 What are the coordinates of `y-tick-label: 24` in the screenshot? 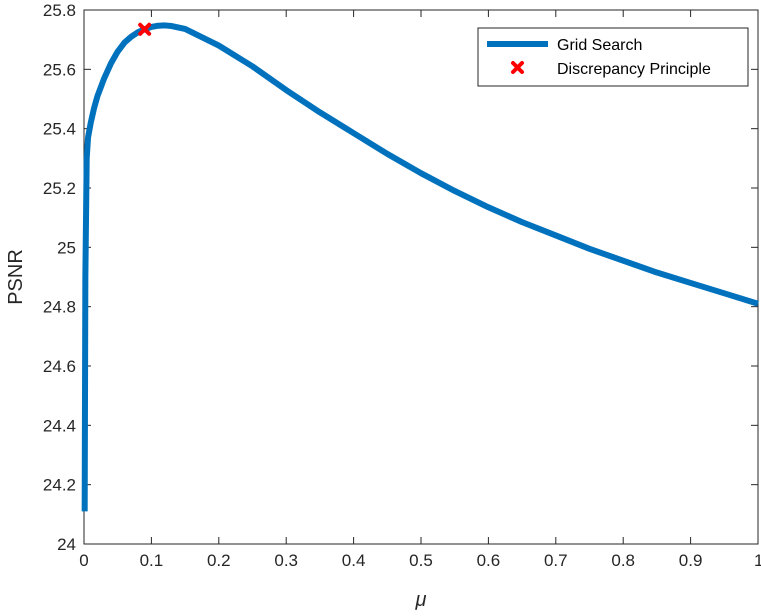 It's located at (66, 544).